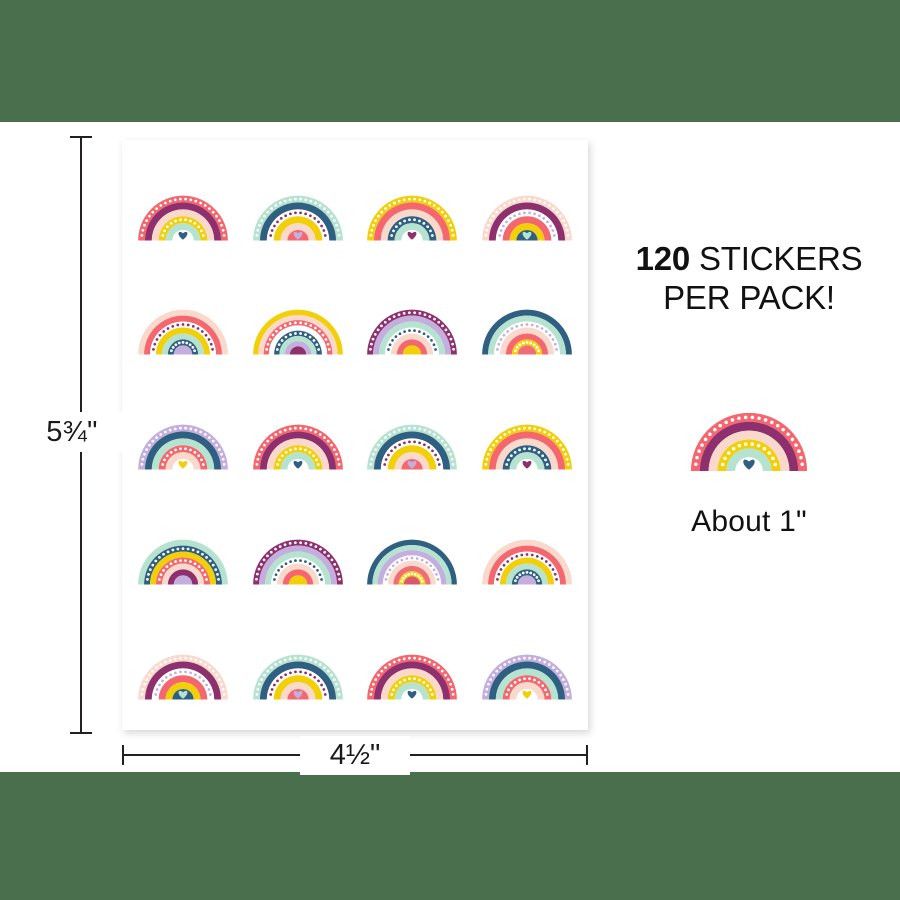 The height and width of the screenshot is (900, 900). I want to click on info-column: 120 STICKERS PER PACK! About 1", so click(749, 389).